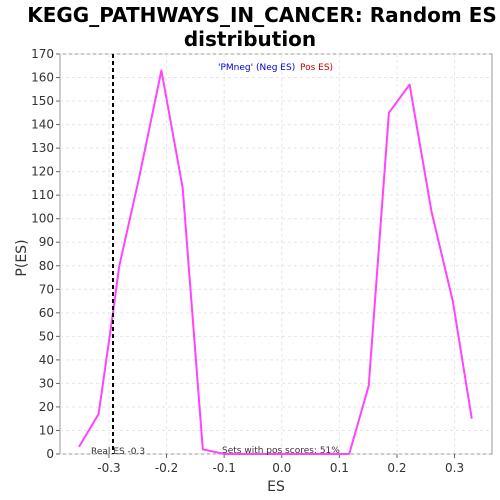 This screenshot has height=500, width=500. What do you see at coordinates (46, 313) in the screenshot?
I see `y-tick-label: 60` at bounding box center [46, 313].